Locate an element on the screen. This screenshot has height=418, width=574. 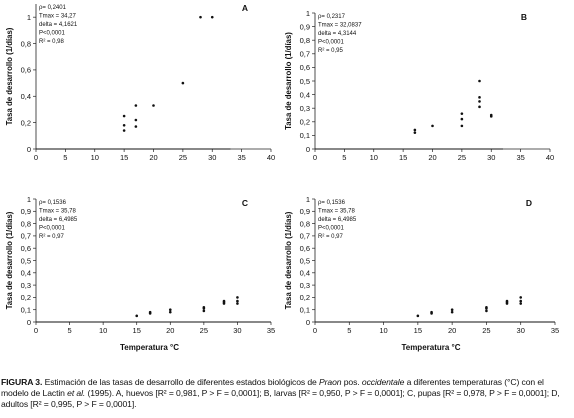
caption-etal: et al. is located at coordinates (76, 393).